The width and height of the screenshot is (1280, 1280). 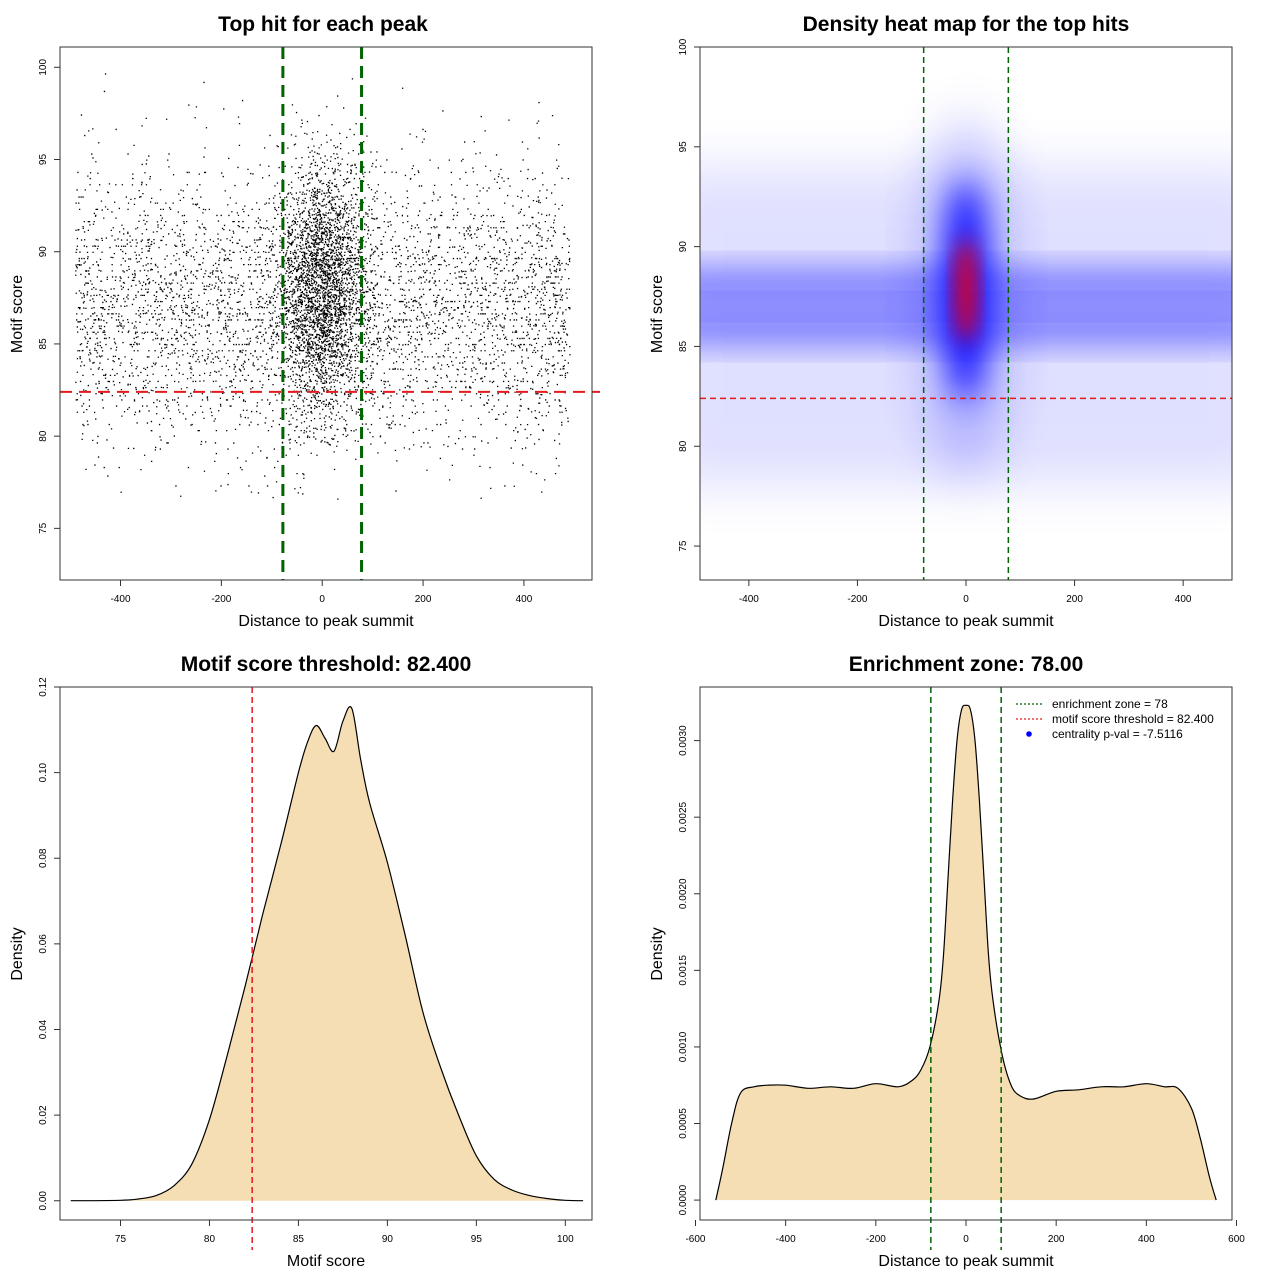 What do you see at coordinates (683, 46) in the screenshot?
I see `heatmap-y-tick-label: 100` at bounding box center [683, 46].